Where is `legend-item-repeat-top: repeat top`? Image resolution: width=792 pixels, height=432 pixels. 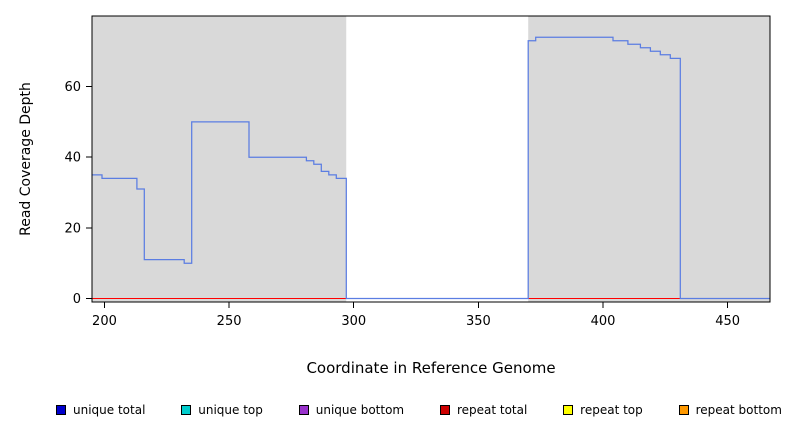 legend-item-repeat-top: repeat top is located at coordinates (603, 410).